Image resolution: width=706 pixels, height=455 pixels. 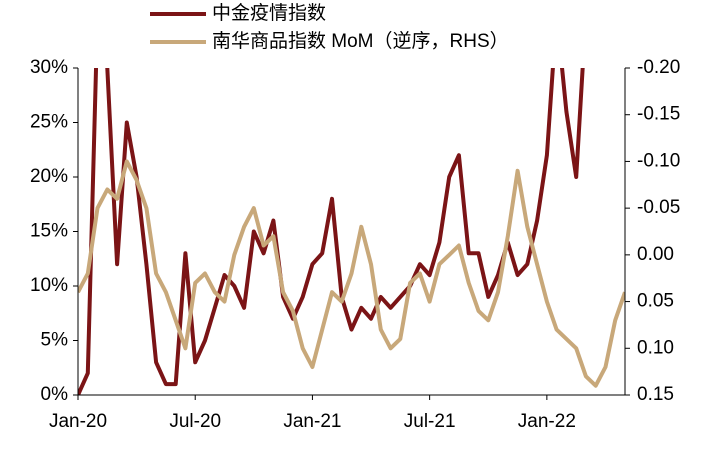 I want to click on y2-tick-label: 0.10, so click(x=655, y=347).